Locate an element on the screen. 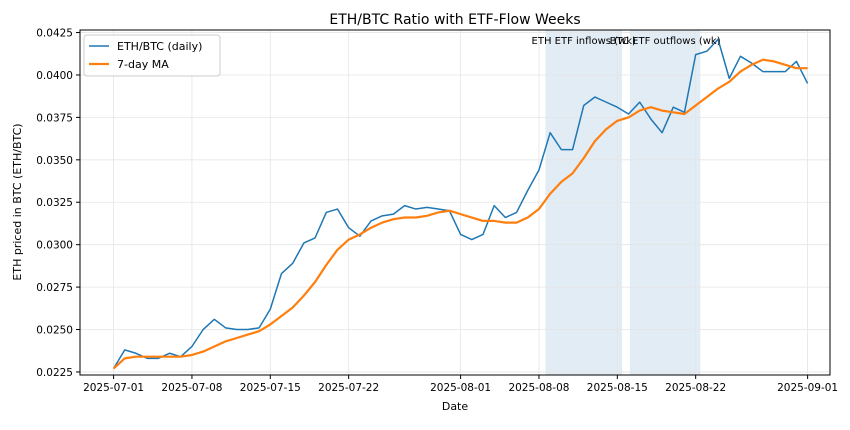 The image size is (850, 430). y-tick-label: 0.0400 is located at coordinates (54, 76).